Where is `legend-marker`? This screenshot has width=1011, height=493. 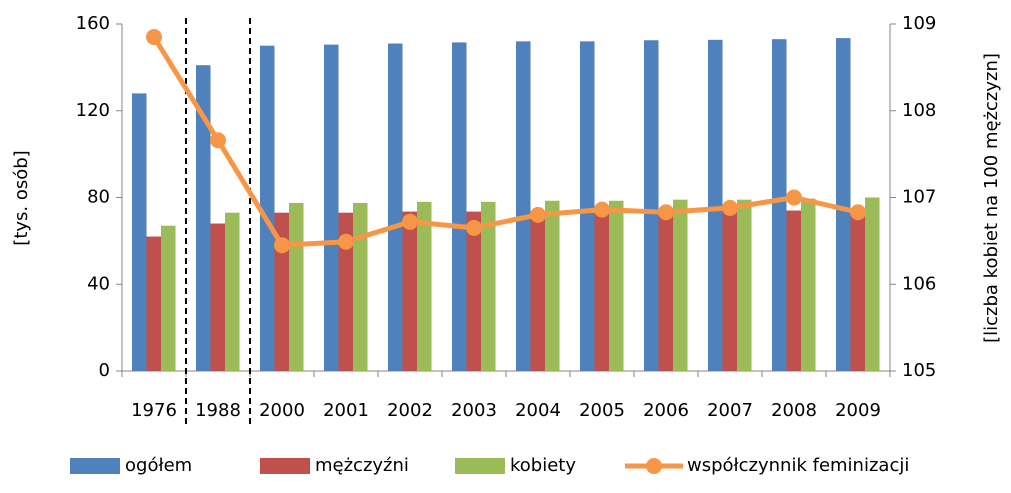 legend-marker is located at coordinates (654, 466).